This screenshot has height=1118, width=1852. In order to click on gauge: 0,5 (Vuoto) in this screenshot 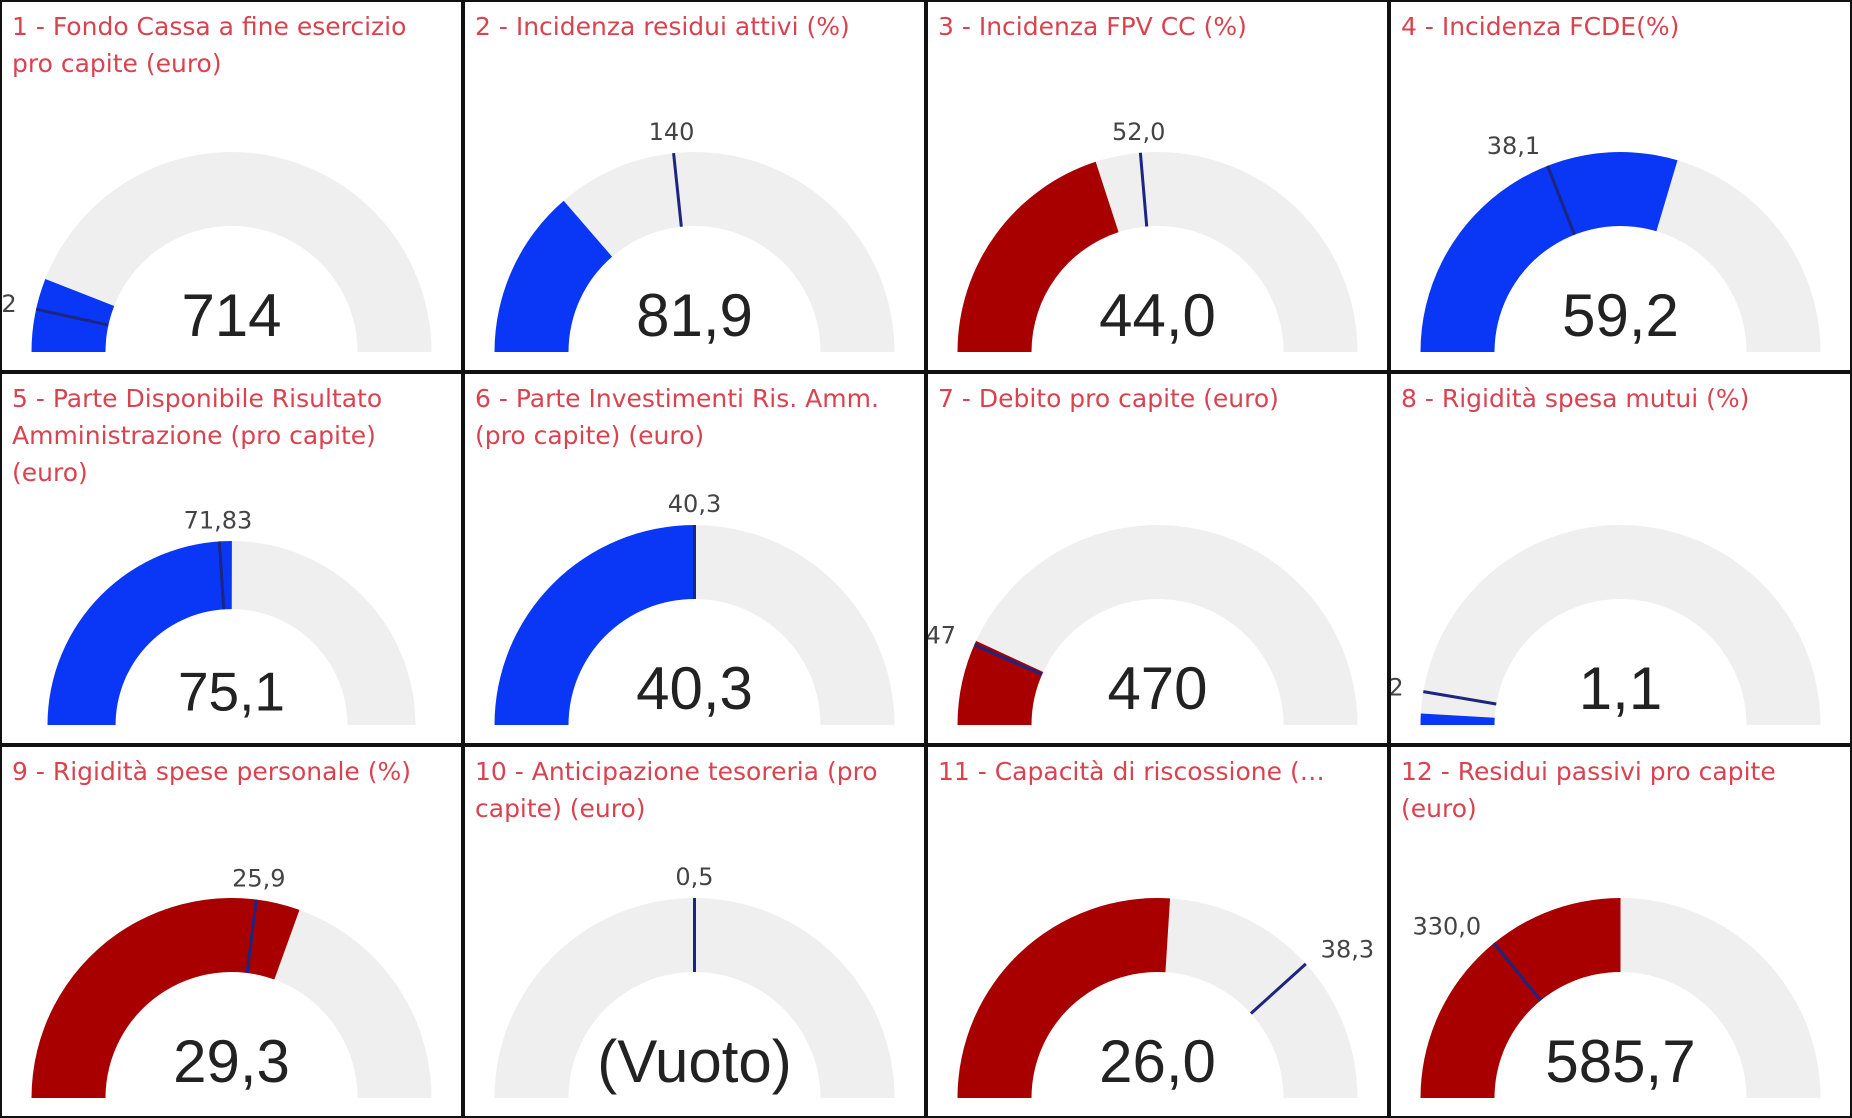, I will do `click(694, 980)`.